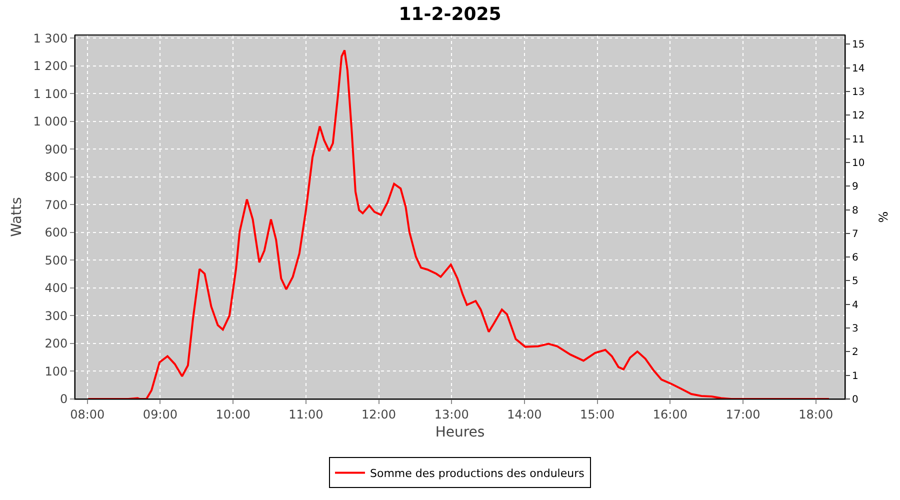 The width and height of the screenshot is (900, 500). Describe the element at coordinates (670, 414) in the screenshot. I see `x-tick-label: 16:00` at that location.